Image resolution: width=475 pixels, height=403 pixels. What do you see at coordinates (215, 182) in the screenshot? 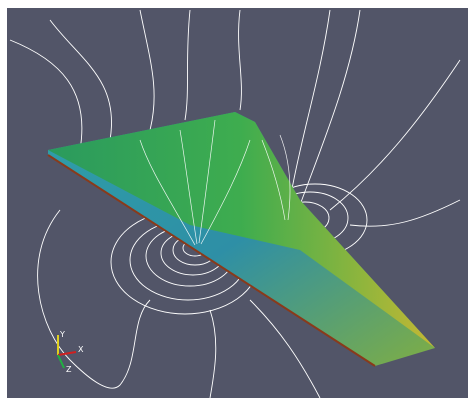
I see `wing-contours` at bounding box center [215, 182].